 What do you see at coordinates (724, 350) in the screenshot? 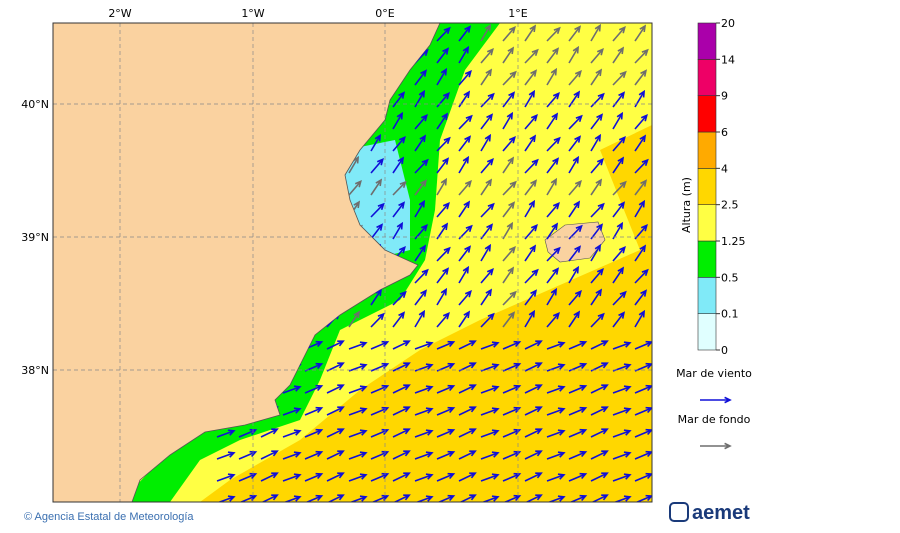
I see `colorbar-label: 0` at bounding box center [724, 350].